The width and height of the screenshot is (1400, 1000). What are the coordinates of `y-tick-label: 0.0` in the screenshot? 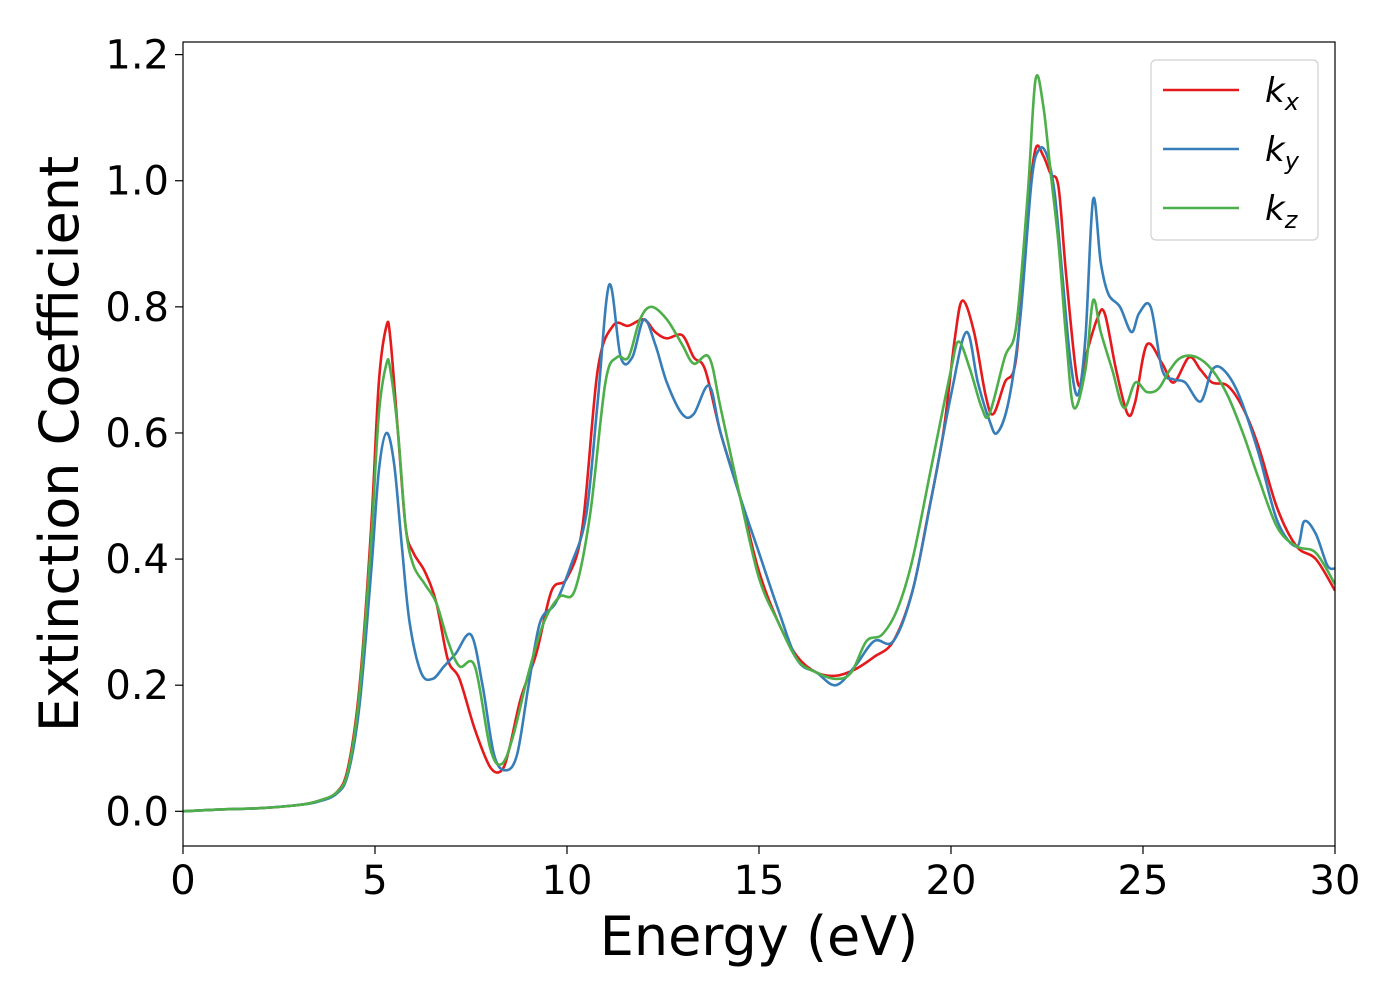 It's located at (137, 812).